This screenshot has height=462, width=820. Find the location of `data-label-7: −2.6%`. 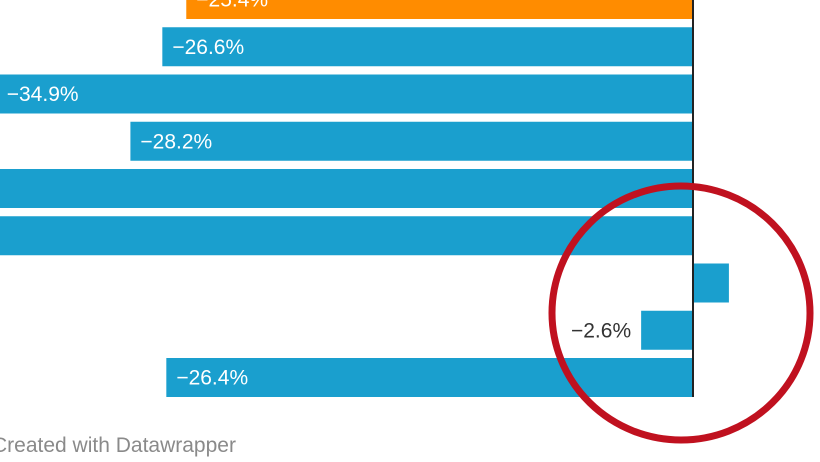

data-label-7: −2.6% is located at coordinates (601, 330).